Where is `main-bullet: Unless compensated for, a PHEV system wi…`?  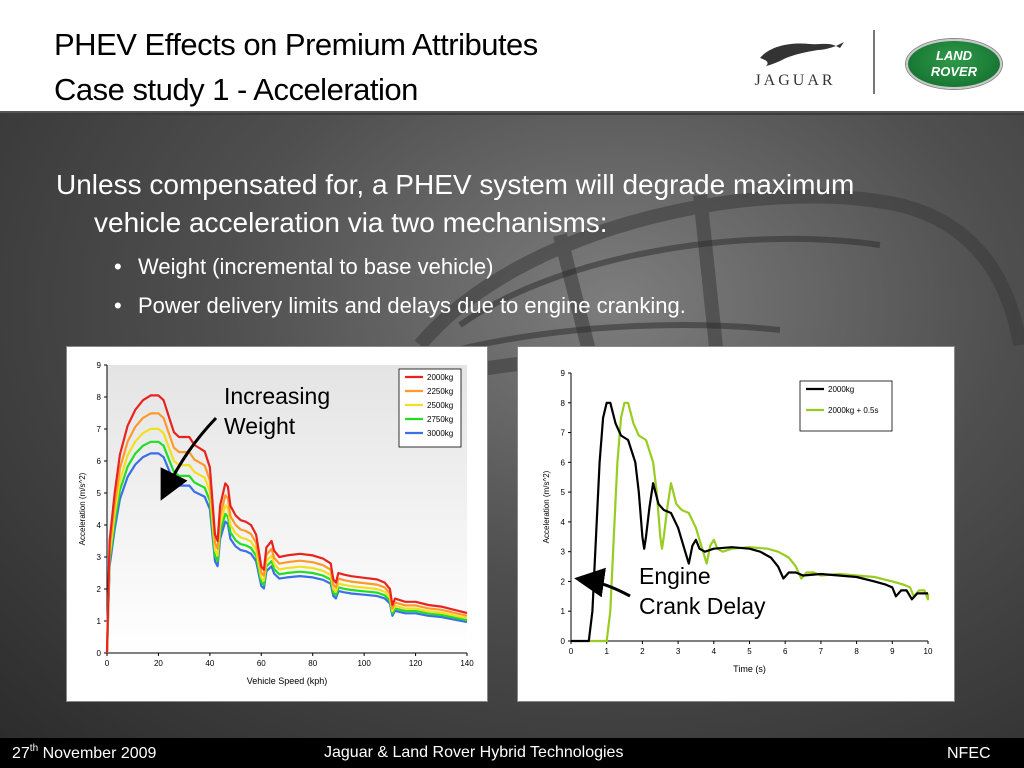 main-bullet: Unless compensated for, a PHEV system wi… is located at coordinates (455, 203).